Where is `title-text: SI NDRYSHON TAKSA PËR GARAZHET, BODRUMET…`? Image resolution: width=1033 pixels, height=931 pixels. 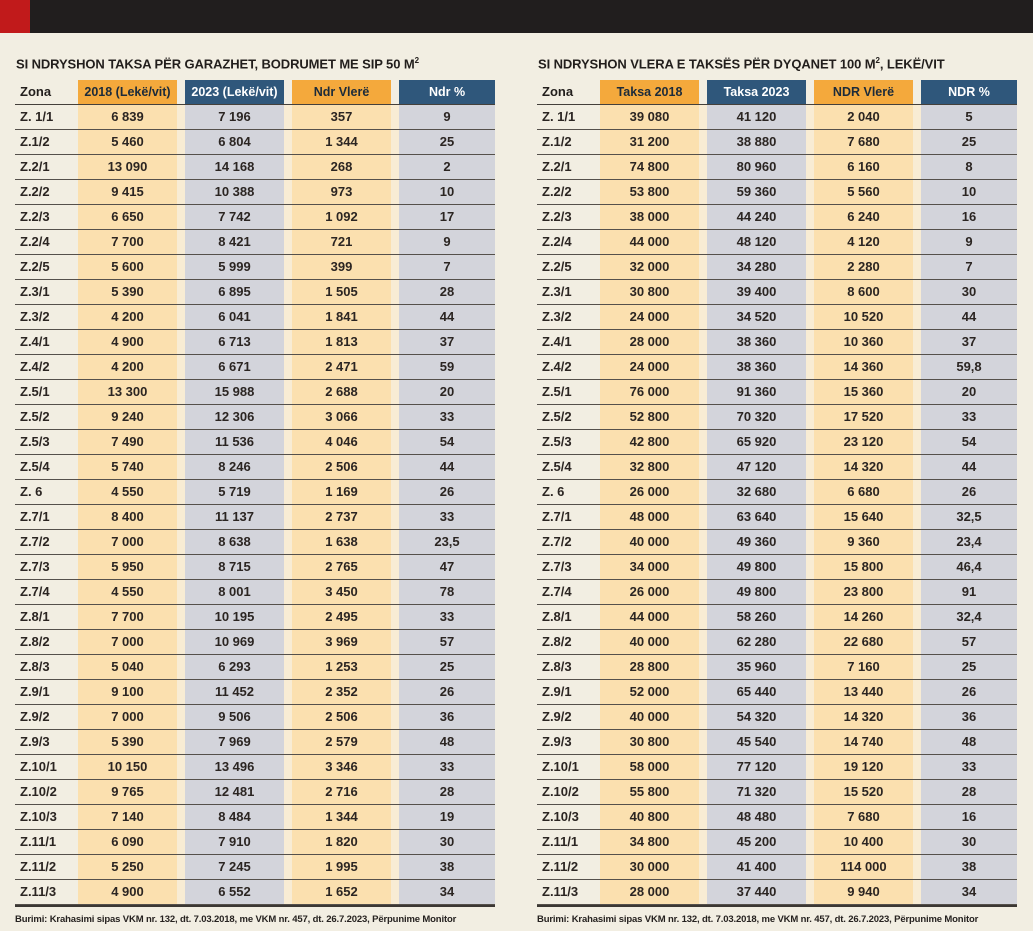 title-text: SI NDRYSHON TAKSA PËR GARAZHET, BODRUMET… is located at coordinates (215, 64).